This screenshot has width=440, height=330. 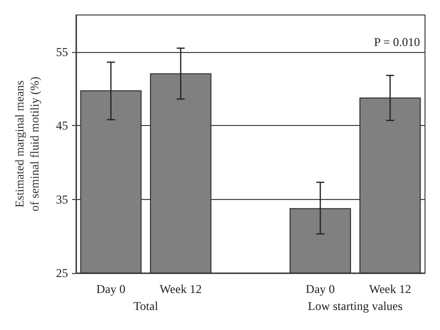 What do you see at coordinates (355, 306) in the screenshot?
I see `text: Low starting values` at bounding box center [355, 306].